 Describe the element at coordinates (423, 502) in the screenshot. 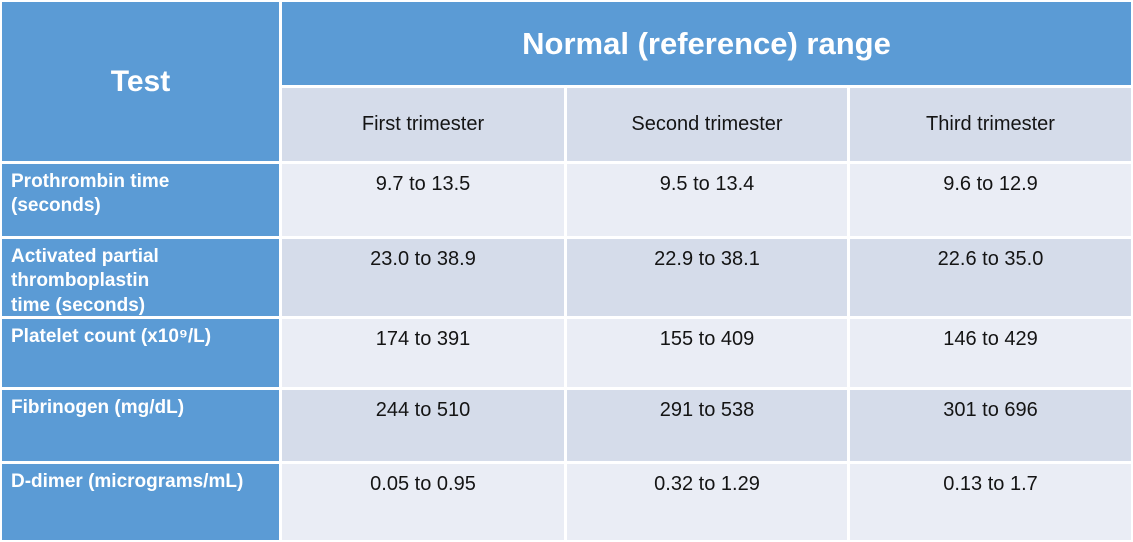

I see `value-d-dimer-first: 0.05 to 0.95` at that location.